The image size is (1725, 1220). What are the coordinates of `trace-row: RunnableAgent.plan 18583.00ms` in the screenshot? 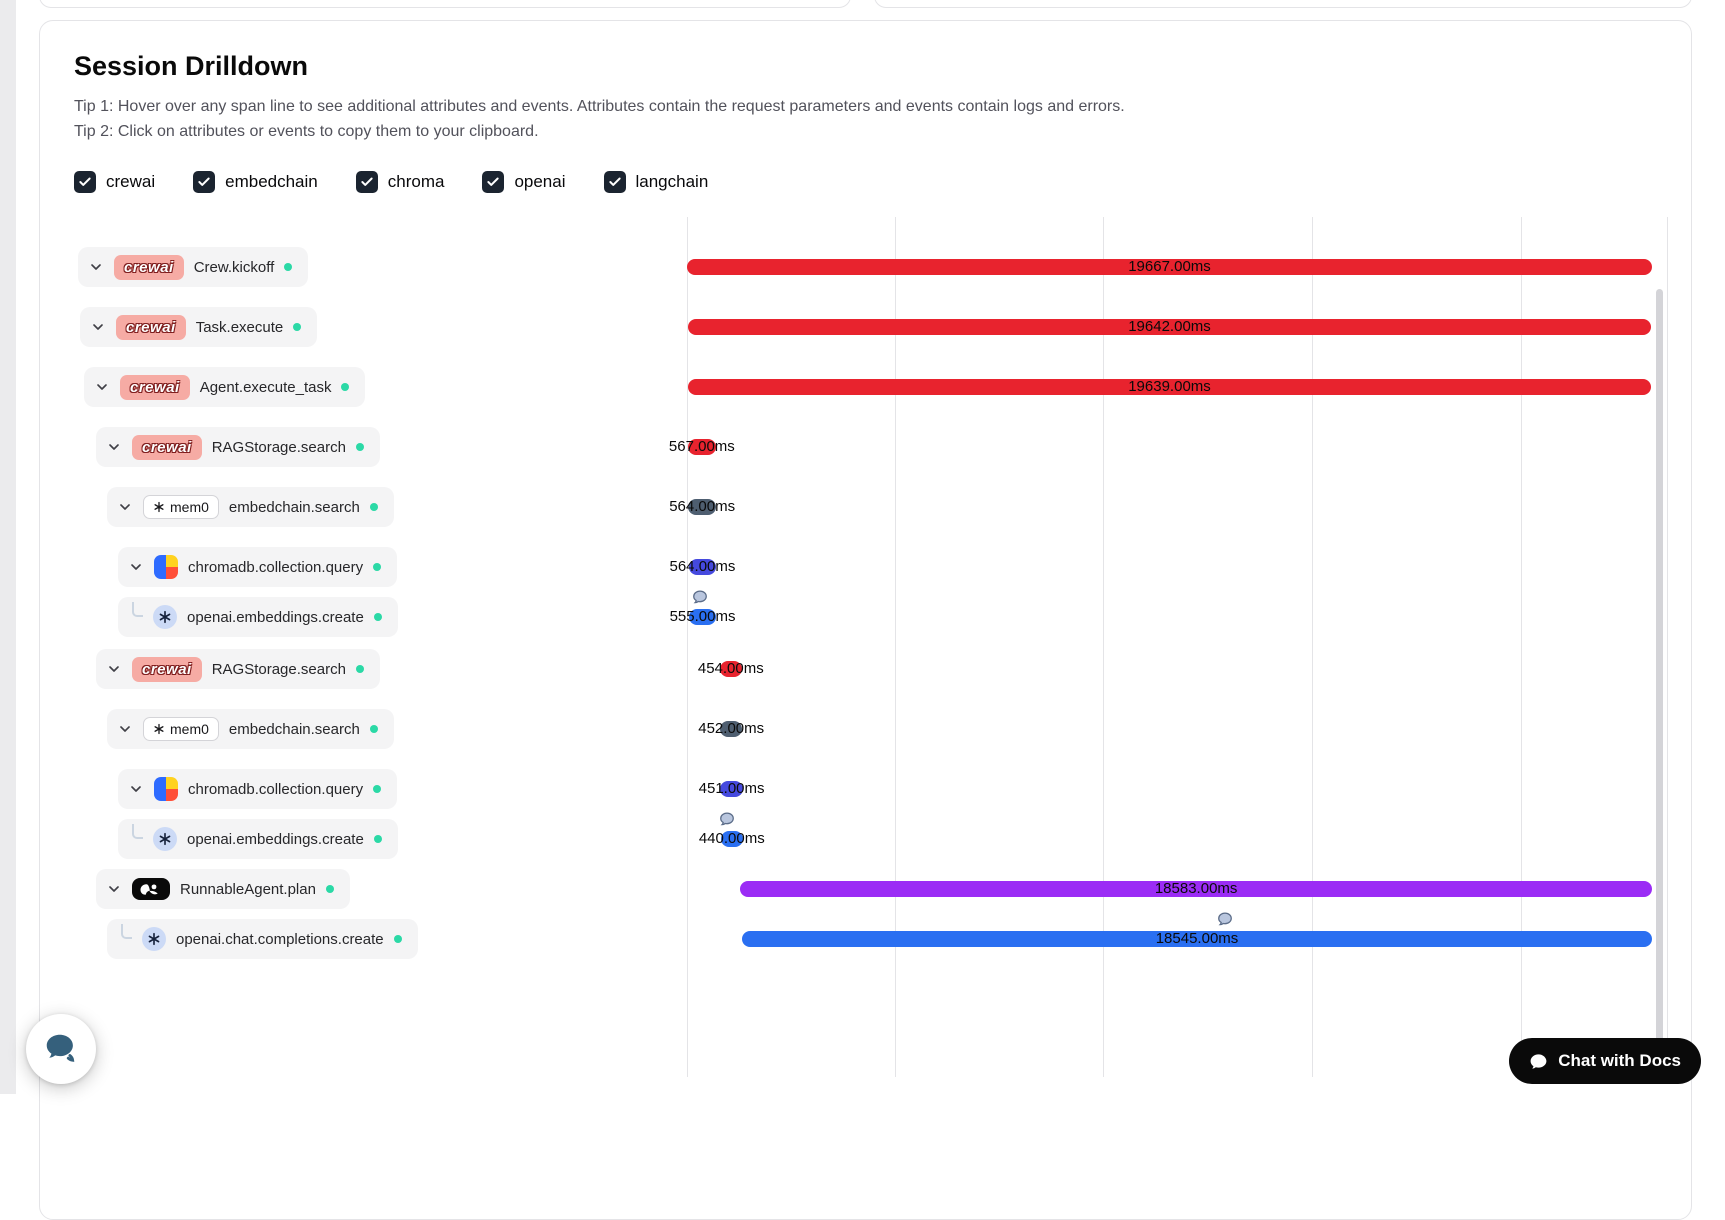 It's located at (865, 889).